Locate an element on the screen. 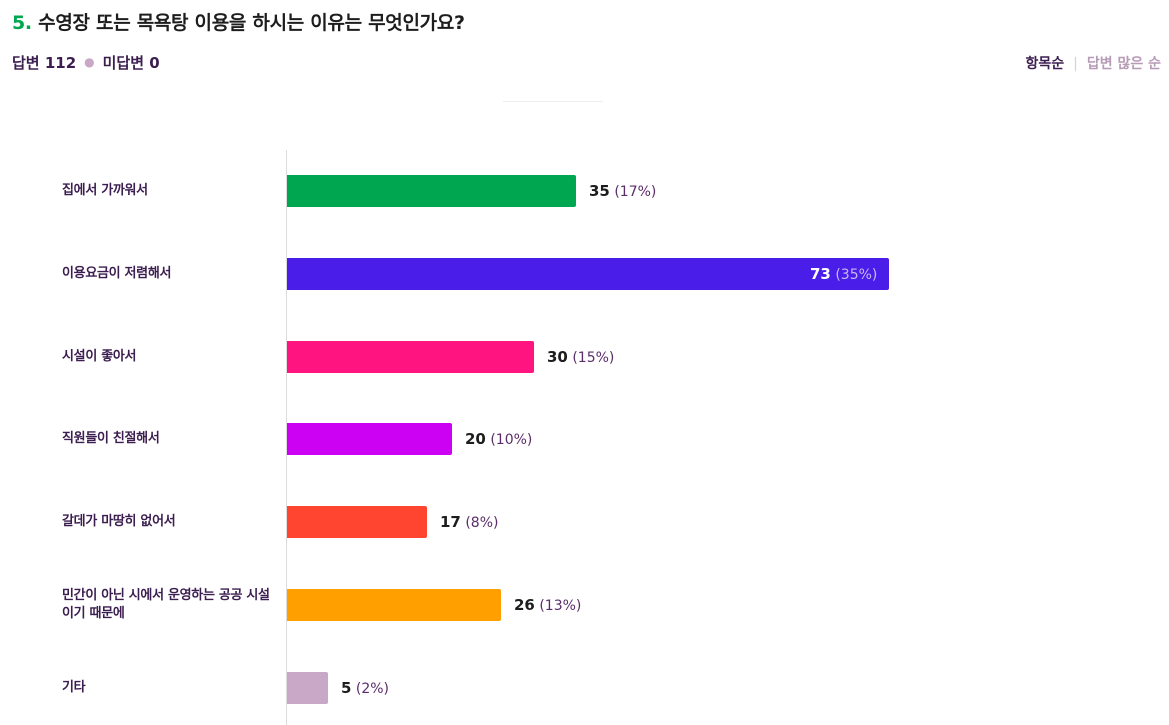  category-axis-line is located at coordinates (286, 437).